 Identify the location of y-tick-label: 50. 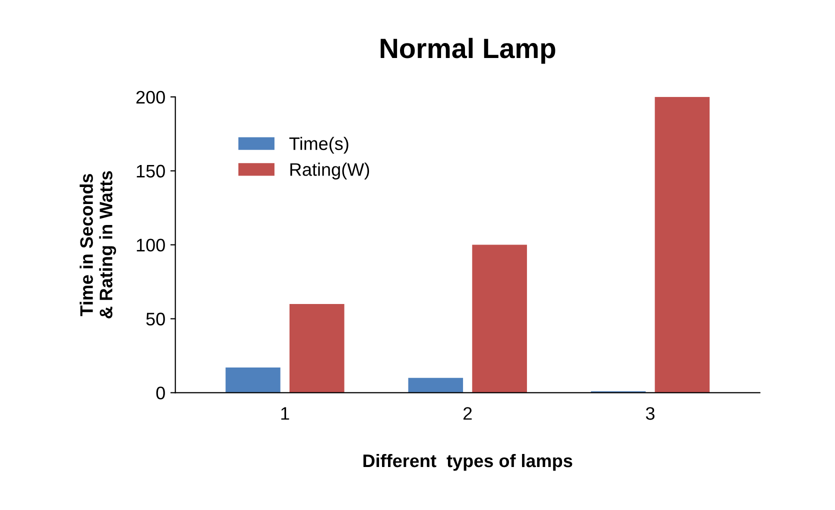
(155, 319).